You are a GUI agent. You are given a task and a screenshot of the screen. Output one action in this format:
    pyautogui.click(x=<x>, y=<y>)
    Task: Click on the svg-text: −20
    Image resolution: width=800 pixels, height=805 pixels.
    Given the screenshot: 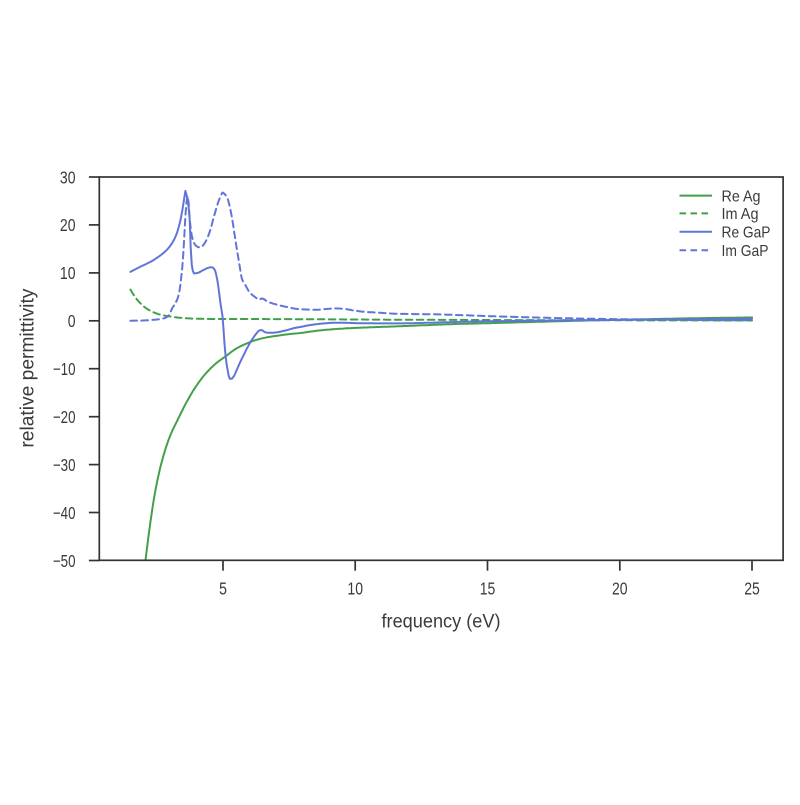 What is the action you would take?
    pyautogui.click(x=64, y=417)
    